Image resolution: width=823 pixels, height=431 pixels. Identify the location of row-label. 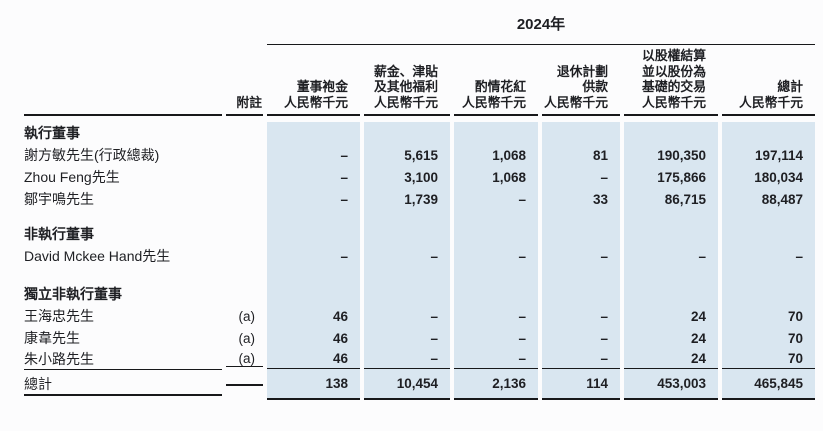
(123, 275).